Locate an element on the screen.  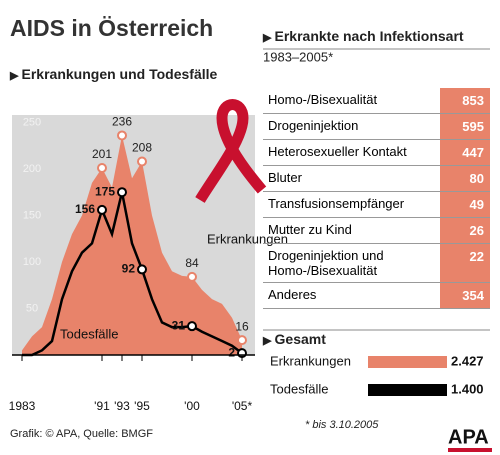
row-label: Bluter is located at coordinates (285, 177).